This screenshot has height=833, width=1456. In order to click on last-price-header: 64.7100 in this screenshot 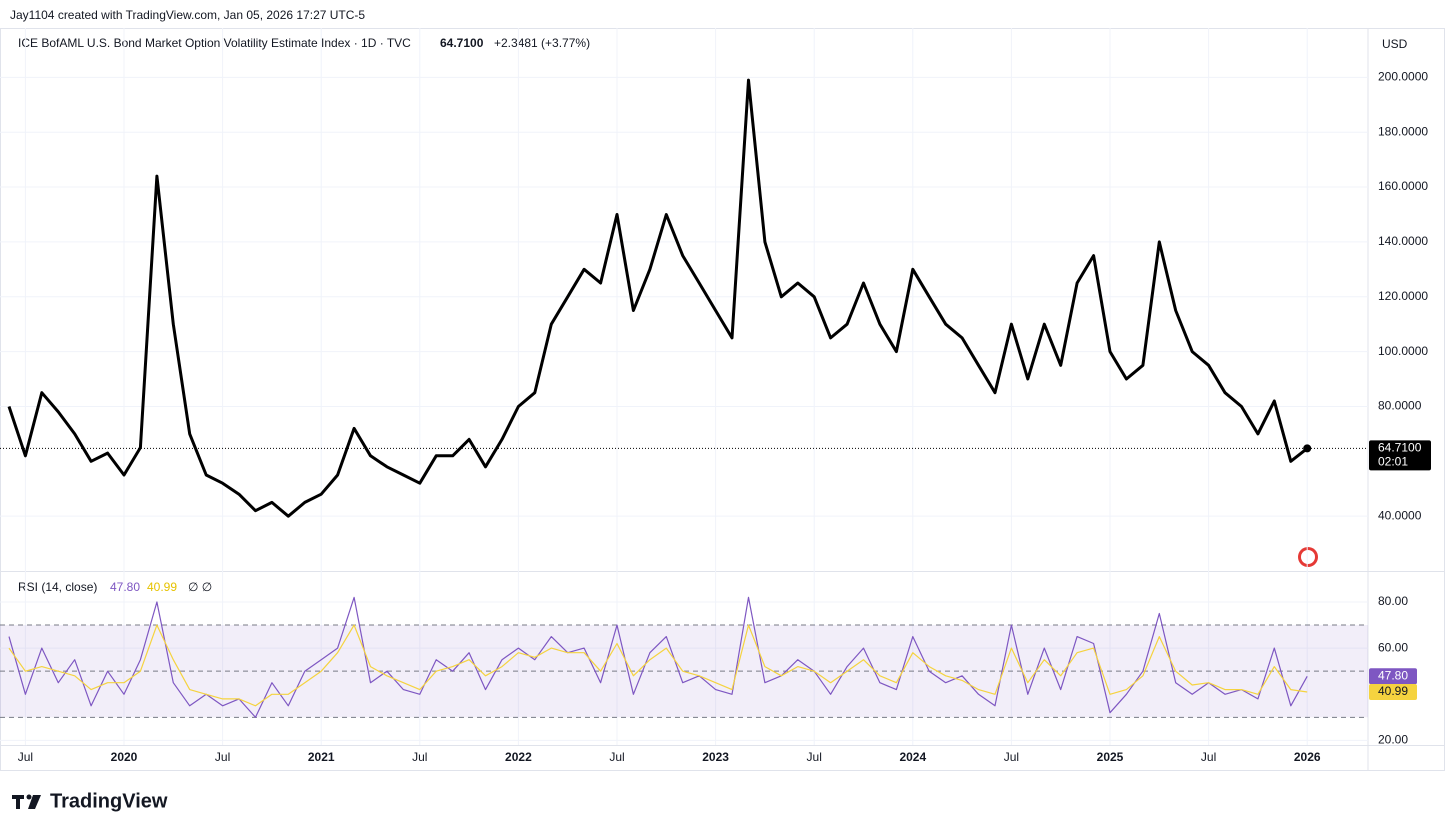, I will do `click(462, 43)`.